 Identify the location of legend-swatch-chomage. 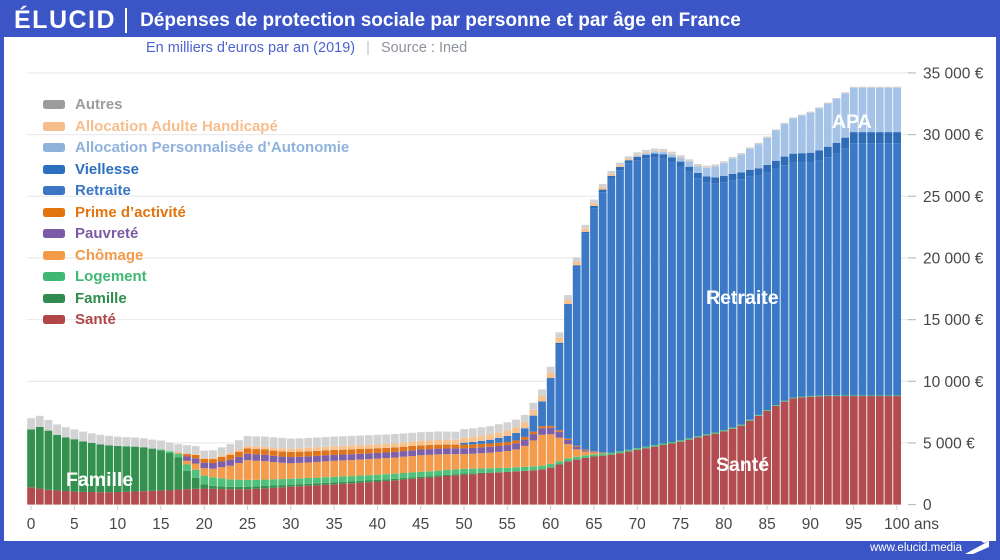
(54, 255).